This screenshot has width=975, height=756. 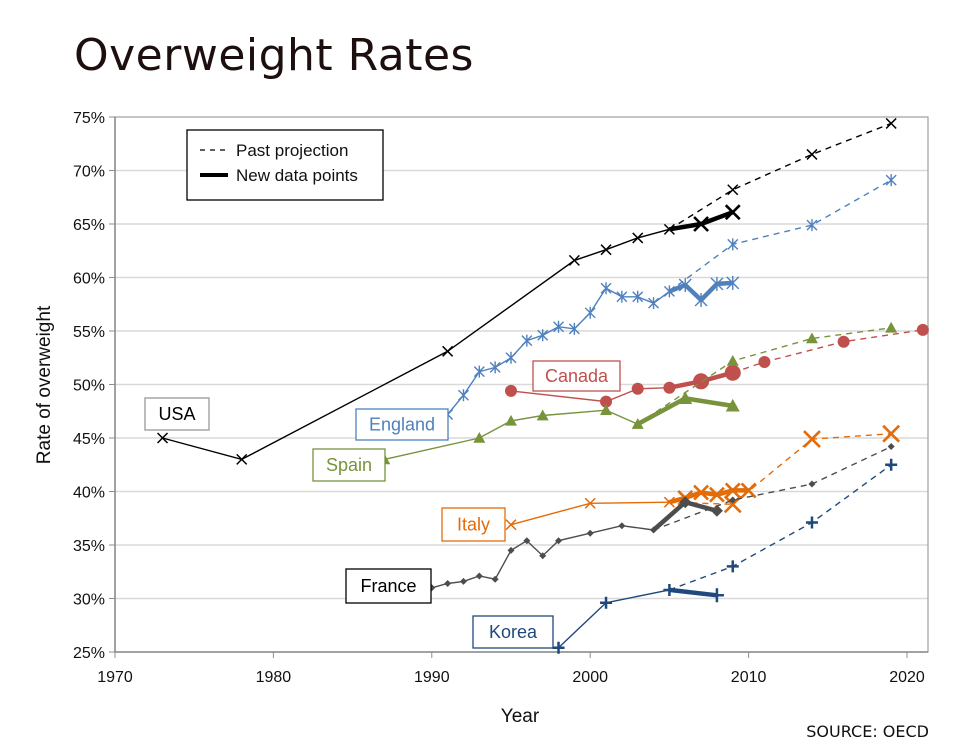 I want to click on label-text: Spain, so click(x=349, y=465).